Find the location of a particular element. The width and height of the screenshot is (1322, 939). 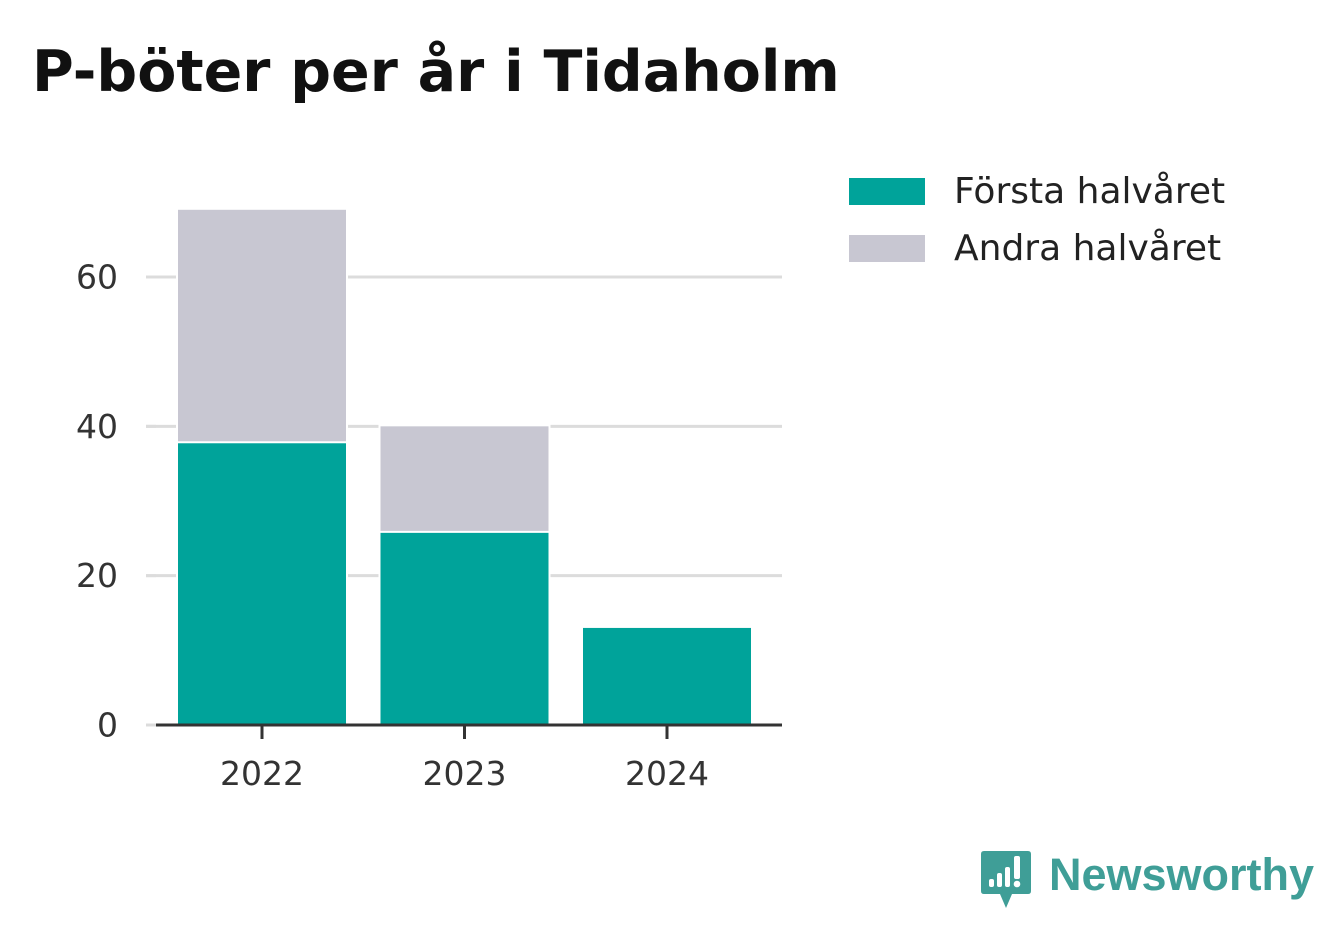

newsworthy-logo-icon is located at coordinates (1006, 879).